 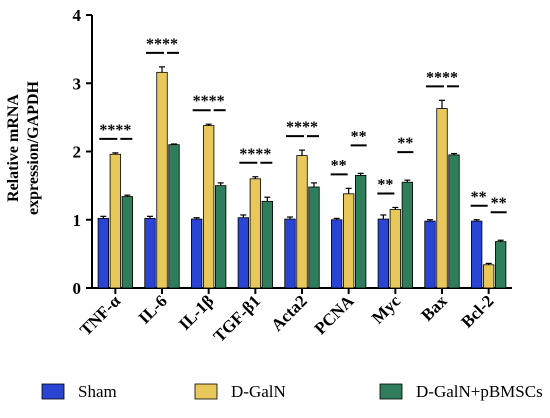 What do you see at coordinates (13, 148) in the screenshot?
I see `y-axis-label-line-1: Relative mRNA` at bounding box center [13, 148].